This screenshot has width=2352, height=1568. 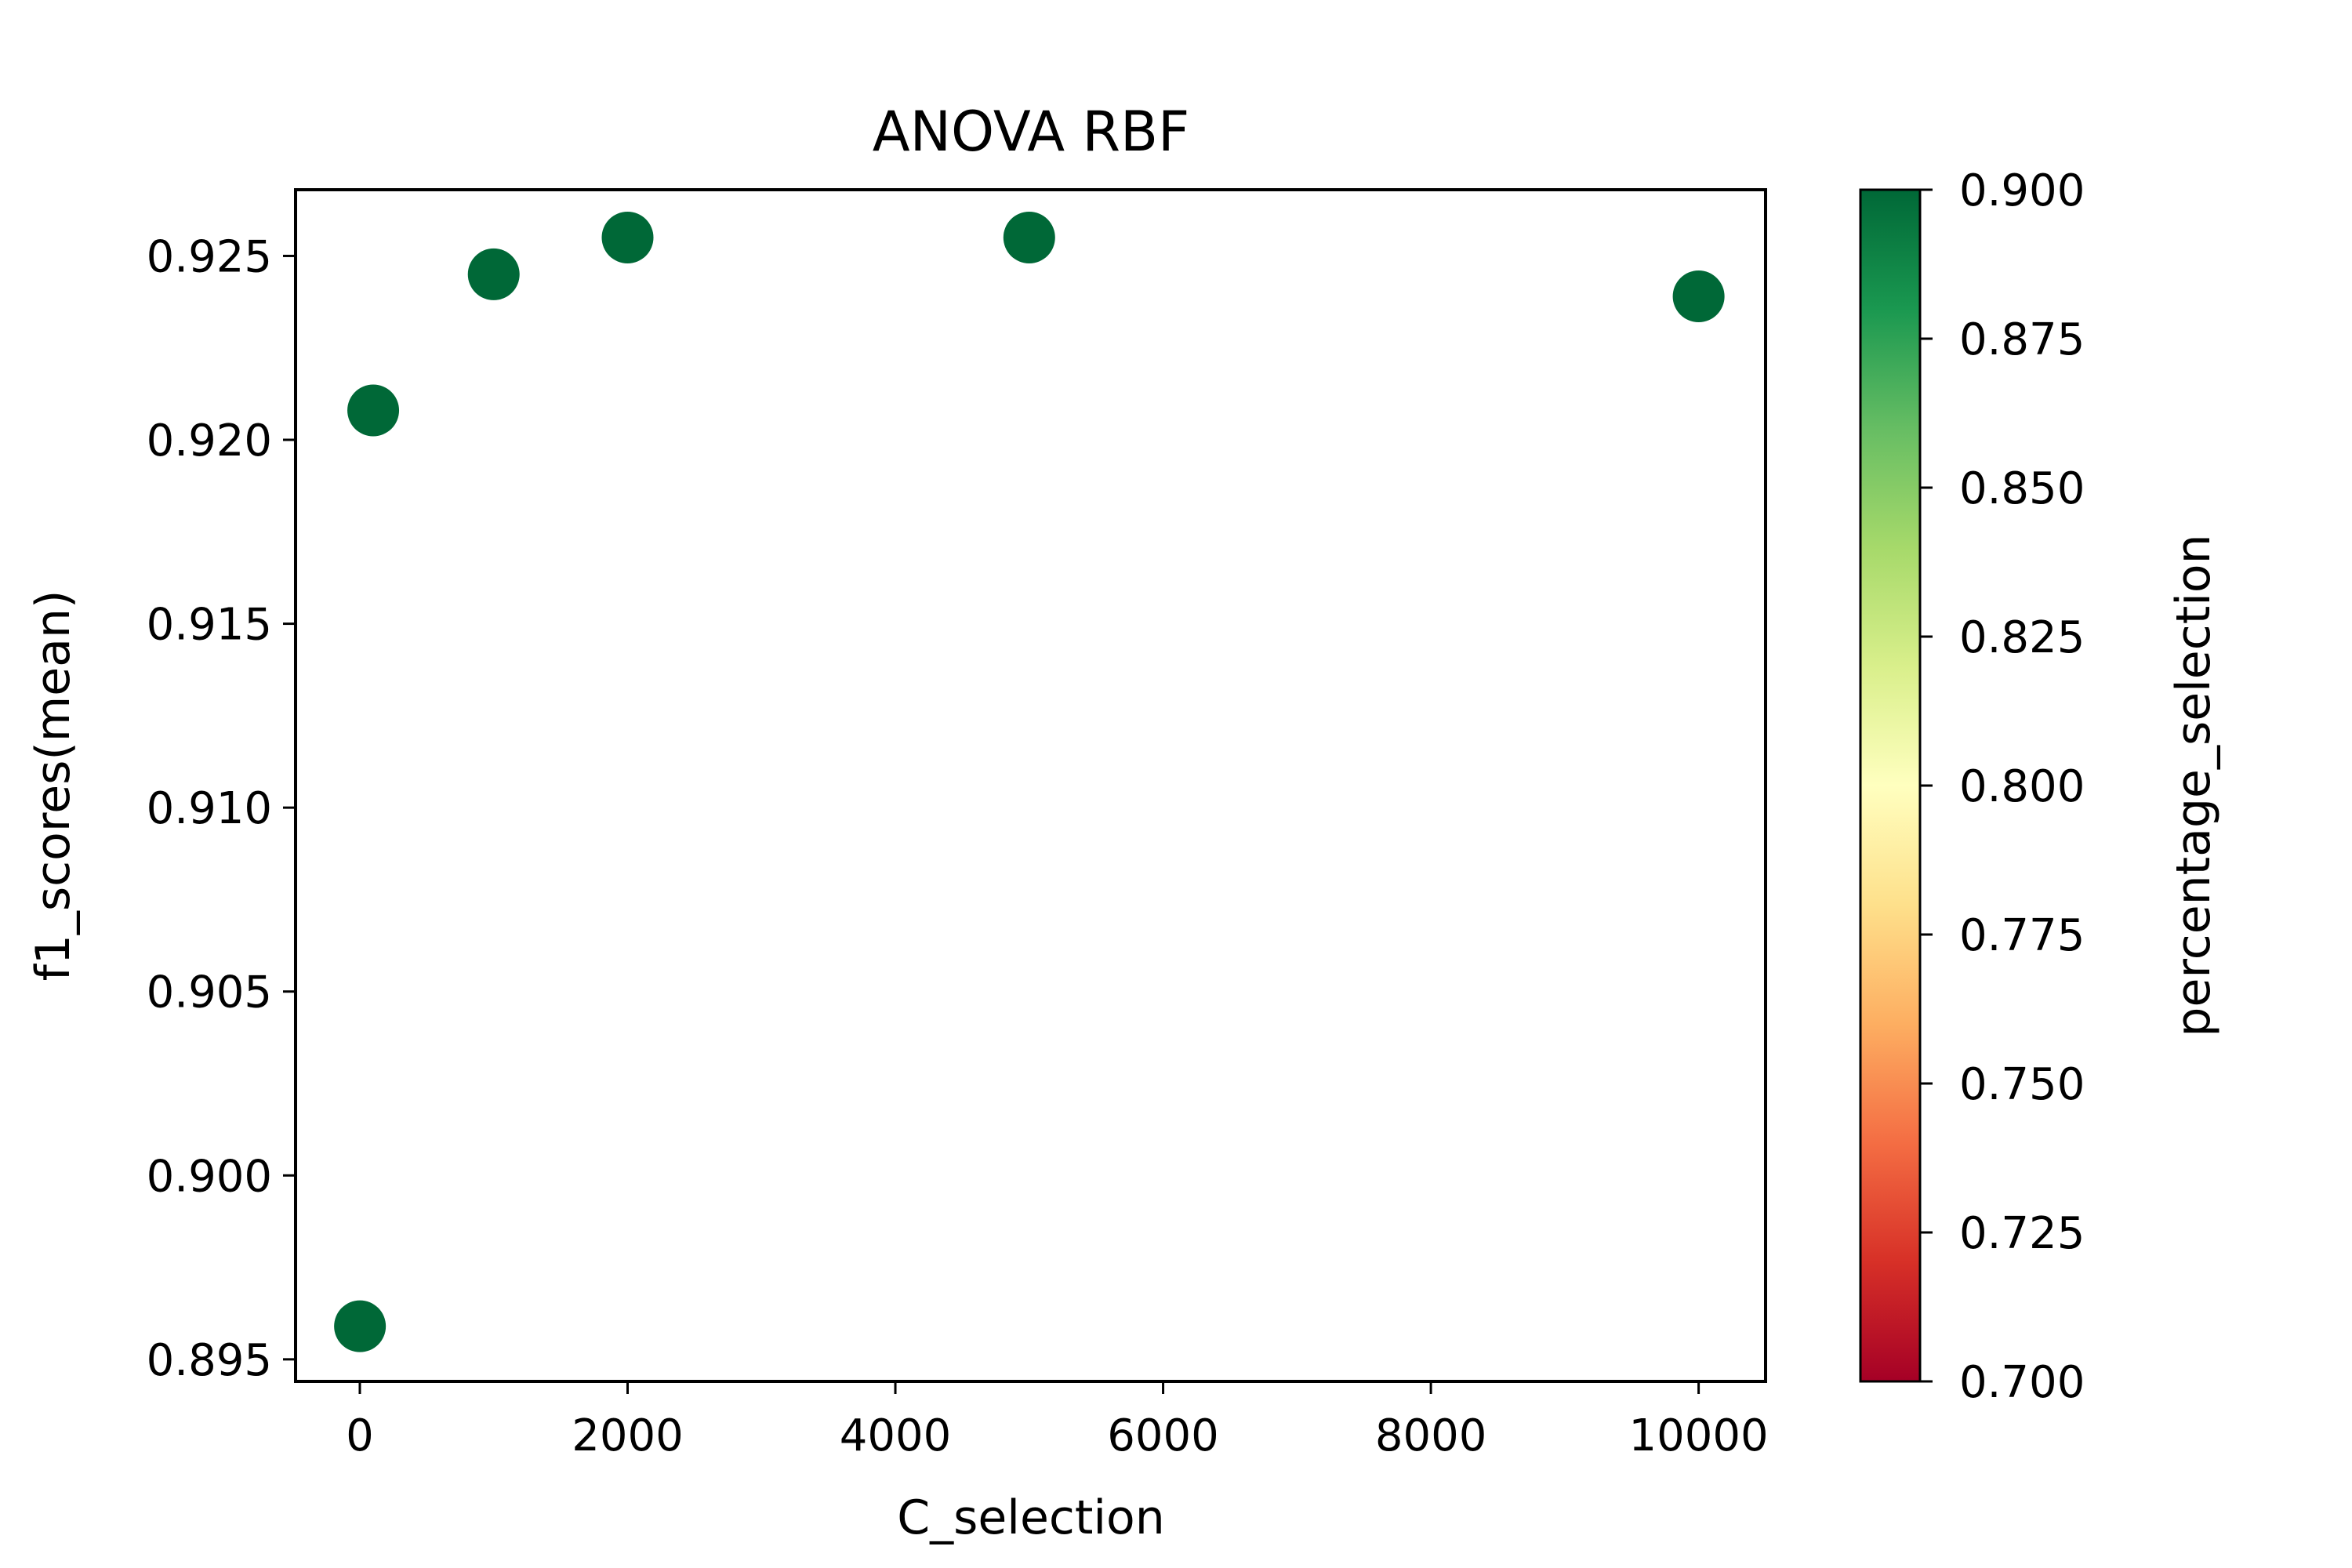 I want to click on colorbar-tick-label: 0.825, so click(x=2022, y=637).